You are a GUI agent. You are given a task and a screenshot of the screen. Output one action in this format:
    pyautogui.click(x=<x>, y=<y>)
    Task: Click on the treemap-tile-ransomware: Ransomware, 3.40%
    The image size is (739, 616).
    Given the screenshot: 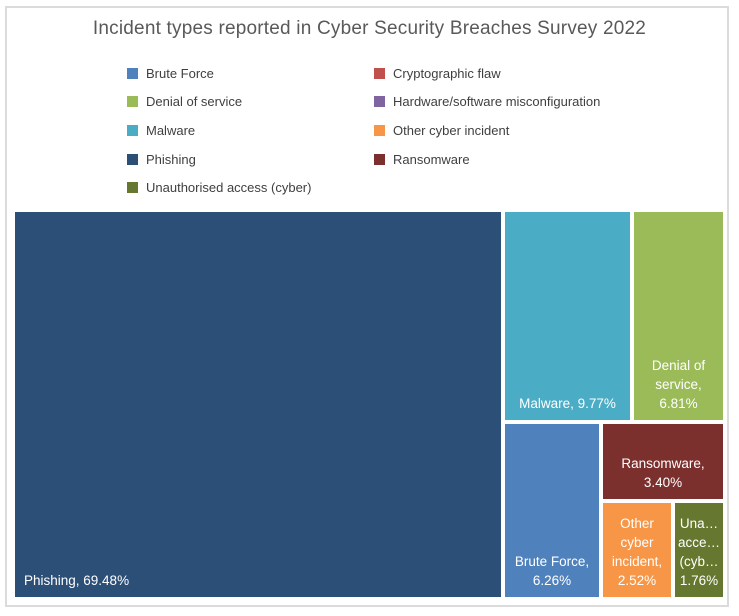 What is the action you would take?
    pyautogui.click(x=663, y=461)
    